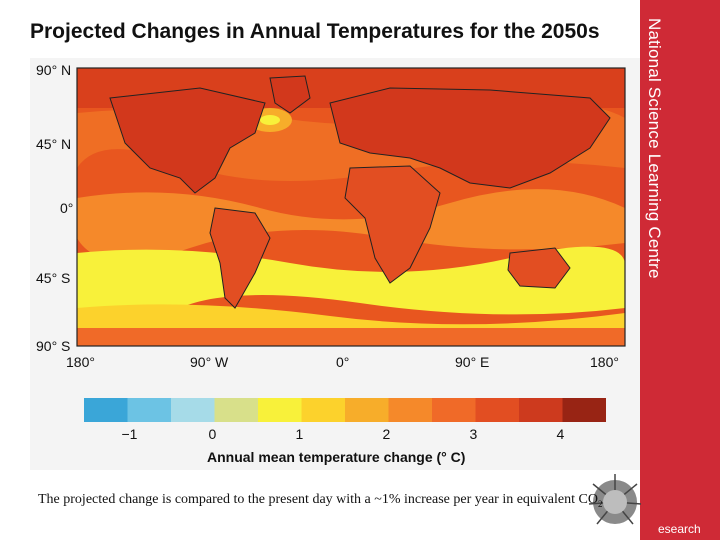 The height and width of the screenshot is (540, 720). Describe the element at coordinates (209, 362) in the screenshot. I see `lon-label-90w: 90° W` at that location.